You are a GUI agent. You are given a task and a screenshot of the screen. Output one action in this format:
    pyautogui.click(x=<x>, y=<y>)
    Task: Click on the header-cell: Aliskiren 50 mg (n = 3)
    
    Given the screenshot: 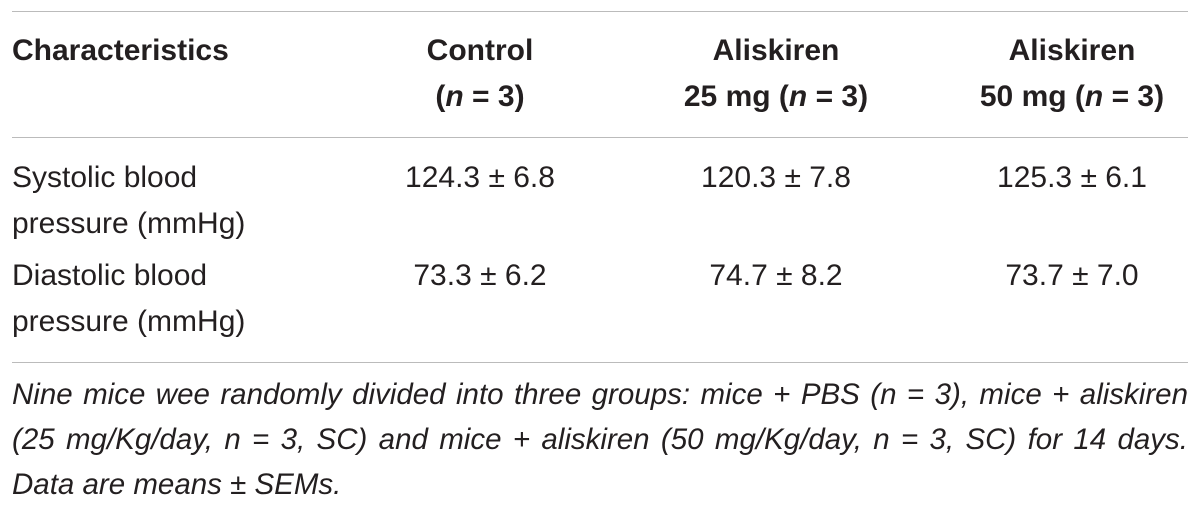 What is the action you would take?
    pyautogui.click(x=1061, y=74)
    